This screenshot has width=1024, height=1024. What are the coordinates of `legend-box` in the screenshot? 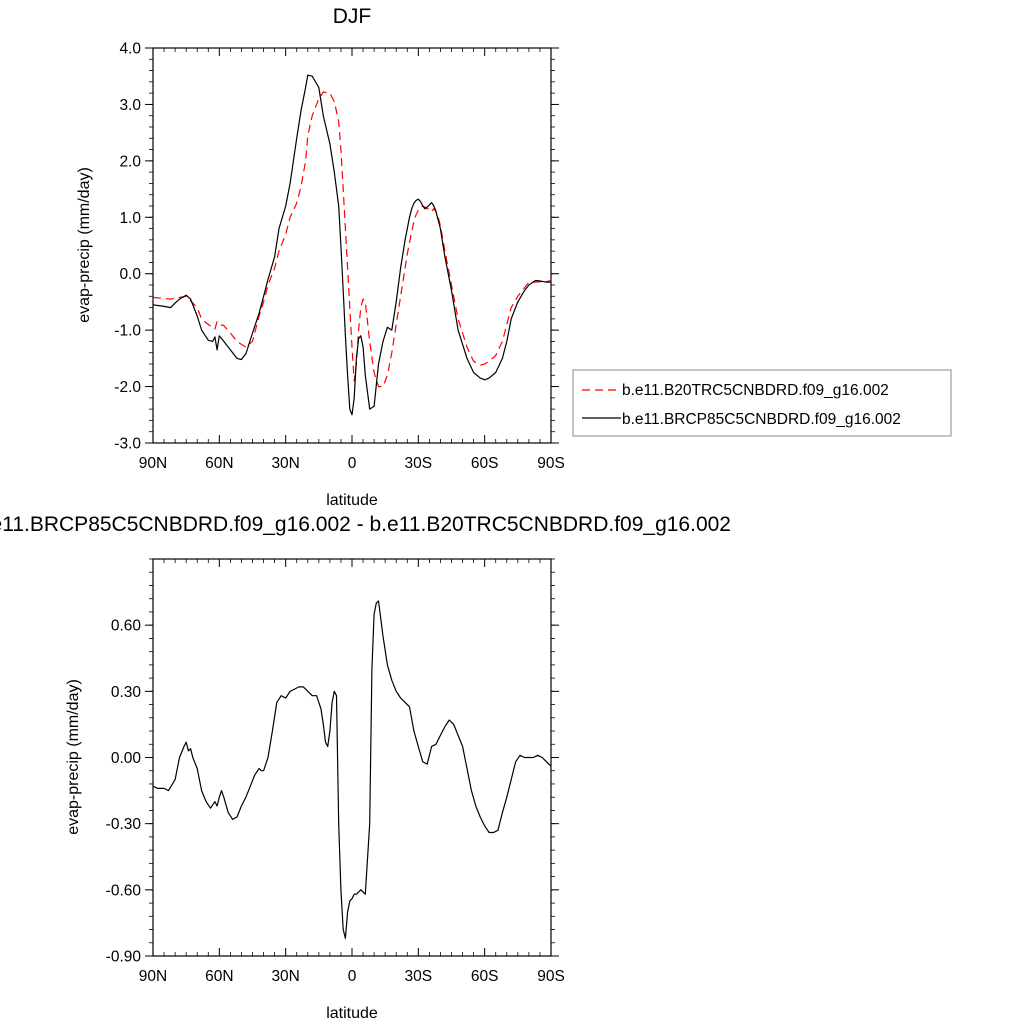 It's located at (762, 403).